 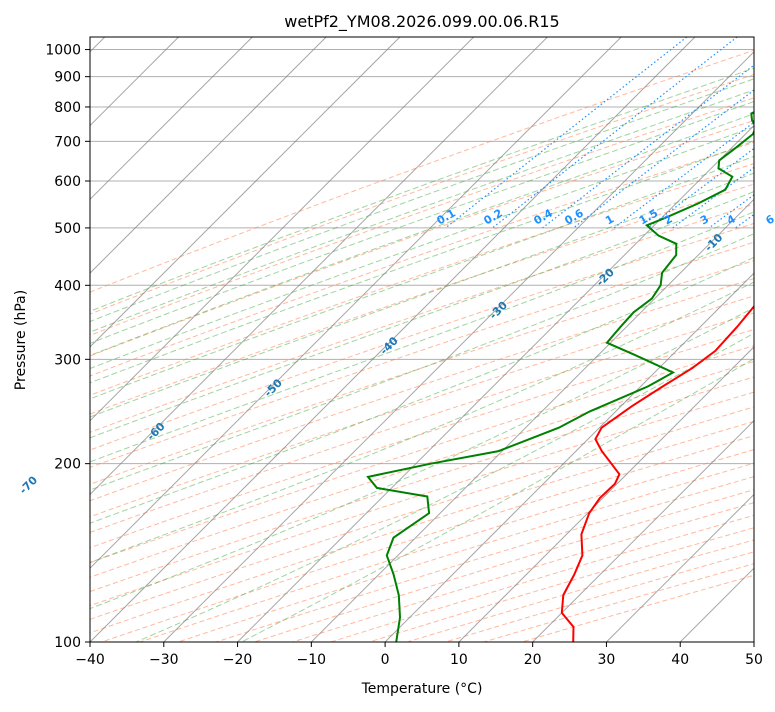 What do you see at coordinates (680, 660) in the screenshot?
I see `x-tick-label: 40` at bounding box center [680, 660].